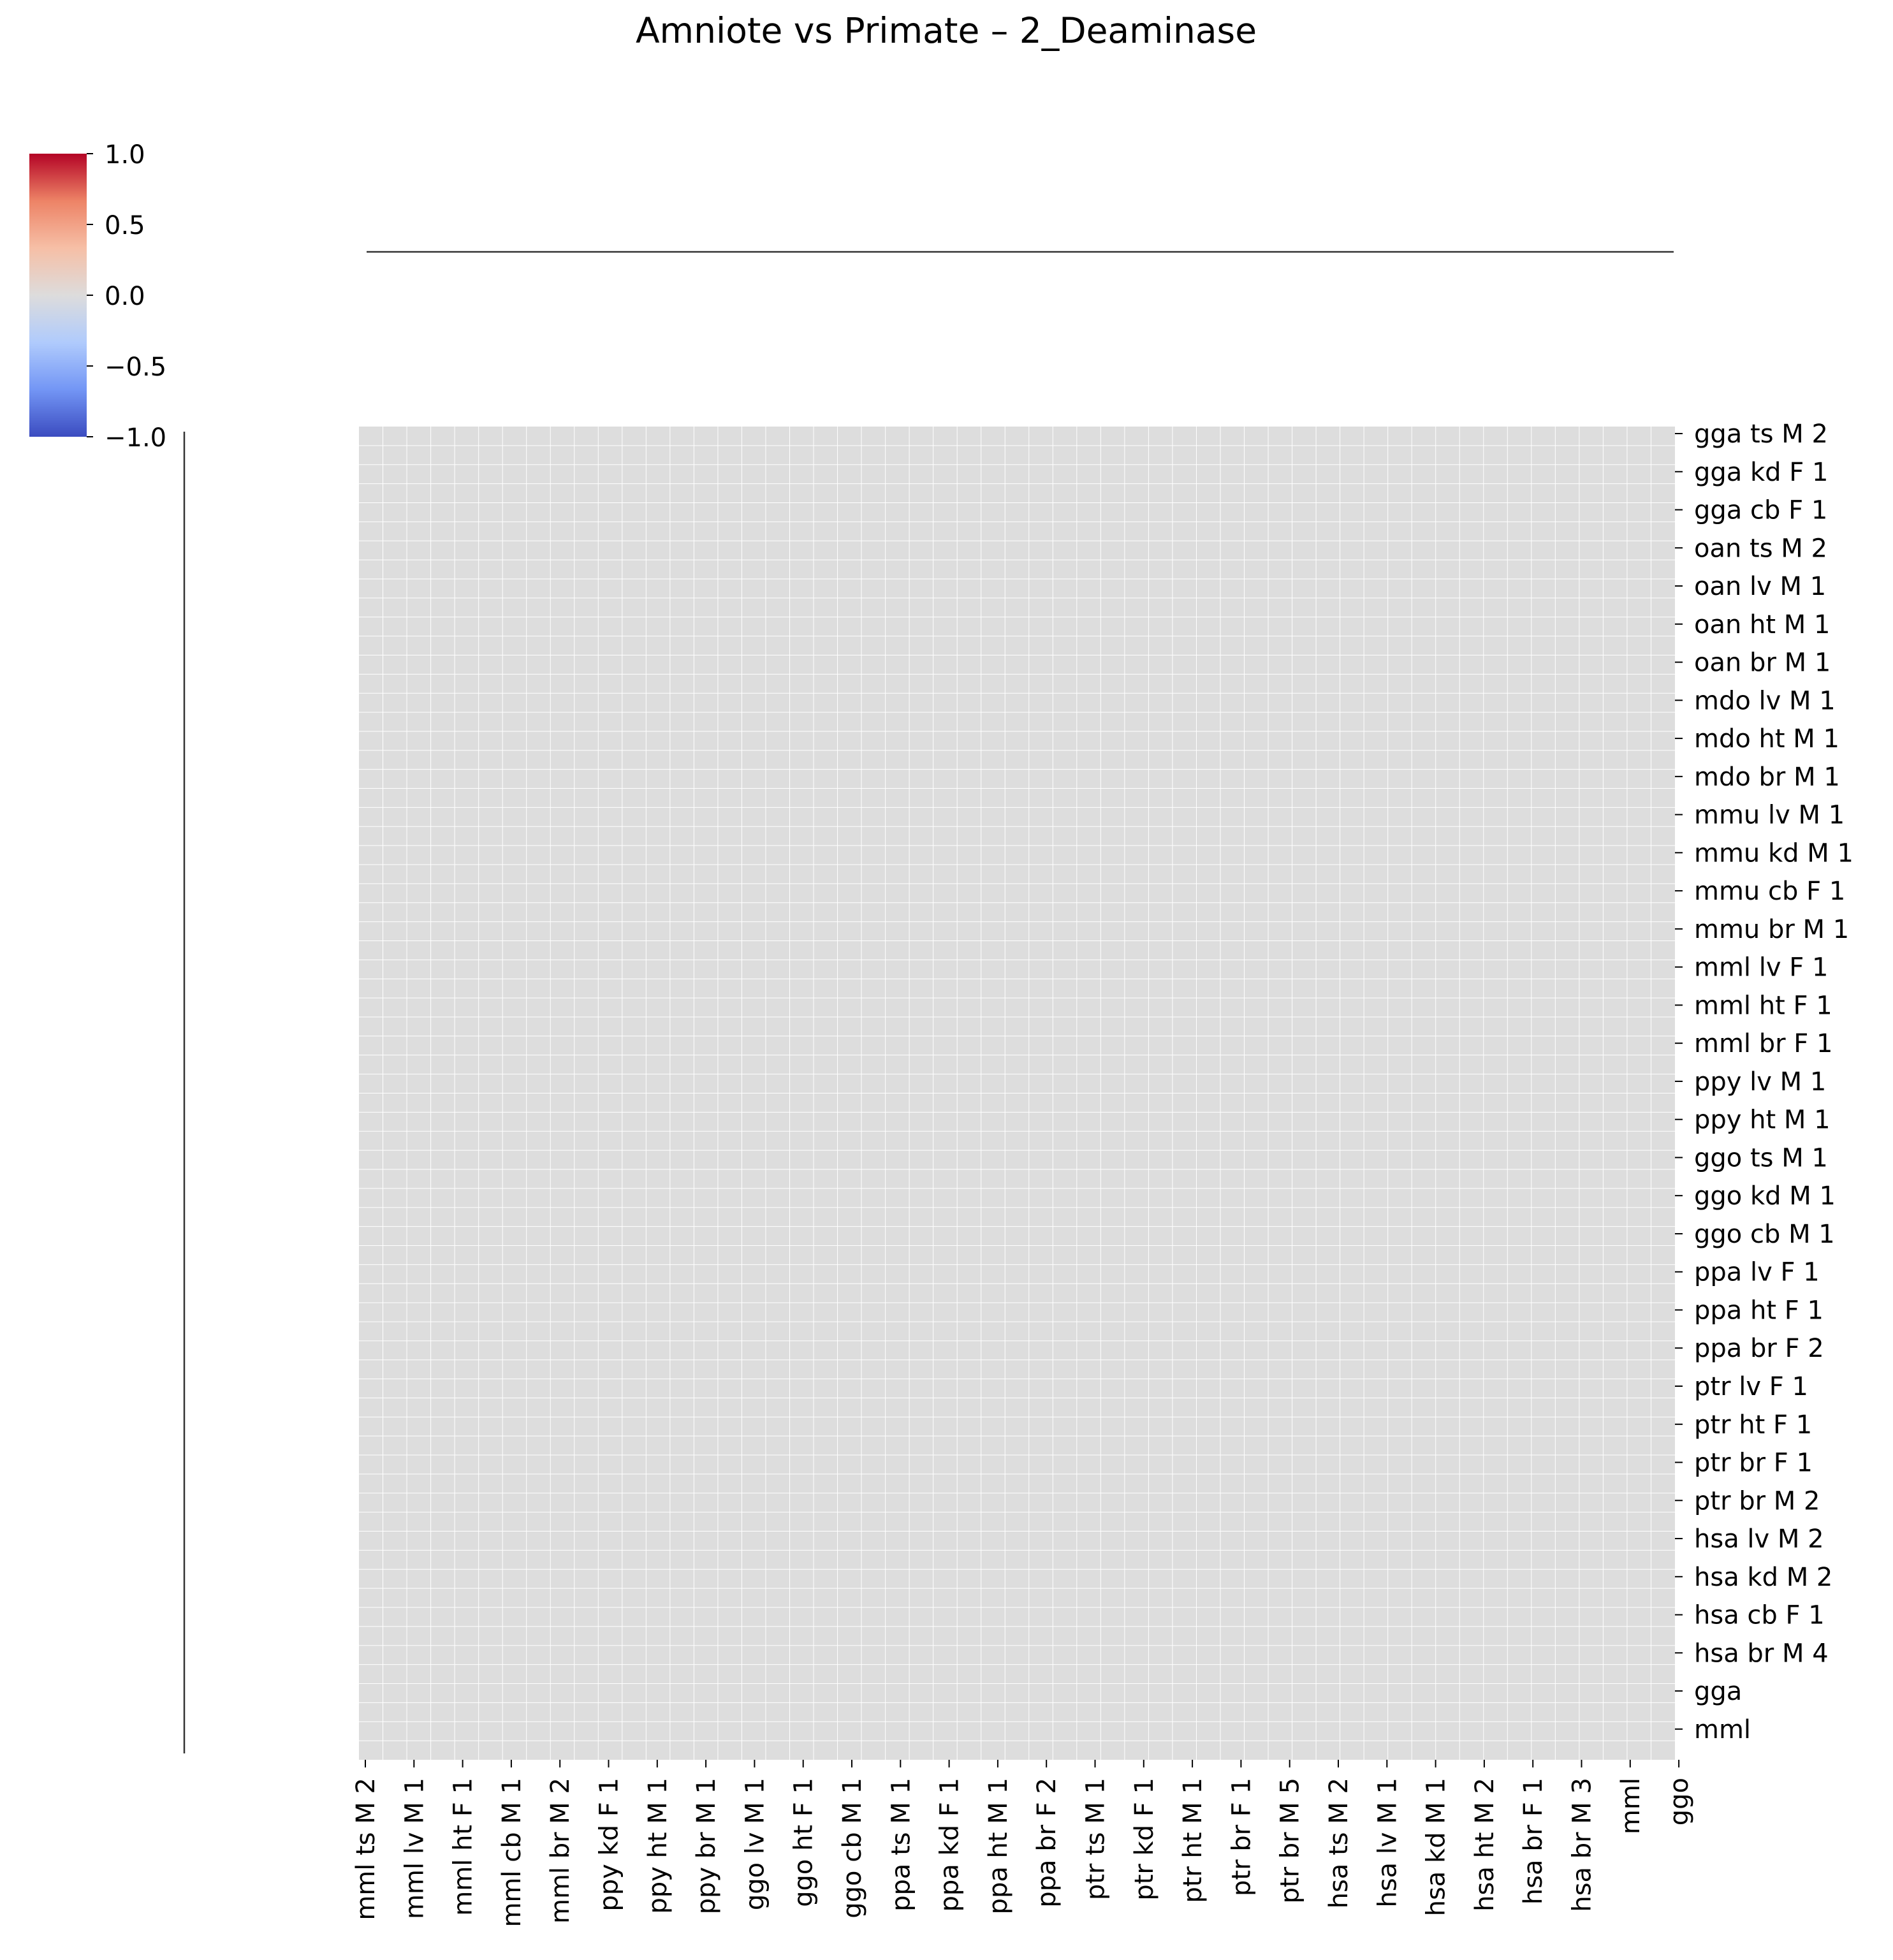 The width and height of the screenshot is (1893, 1960). I want to click on row-tick-label: mml lv F 1, so click(1761, 968).